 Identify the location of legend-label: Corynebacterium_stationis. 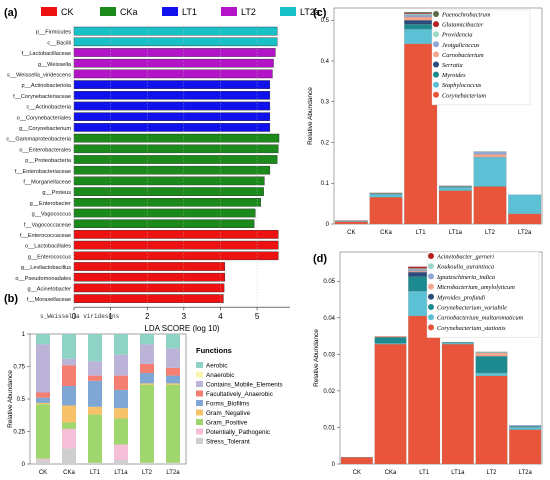
(471, 328).